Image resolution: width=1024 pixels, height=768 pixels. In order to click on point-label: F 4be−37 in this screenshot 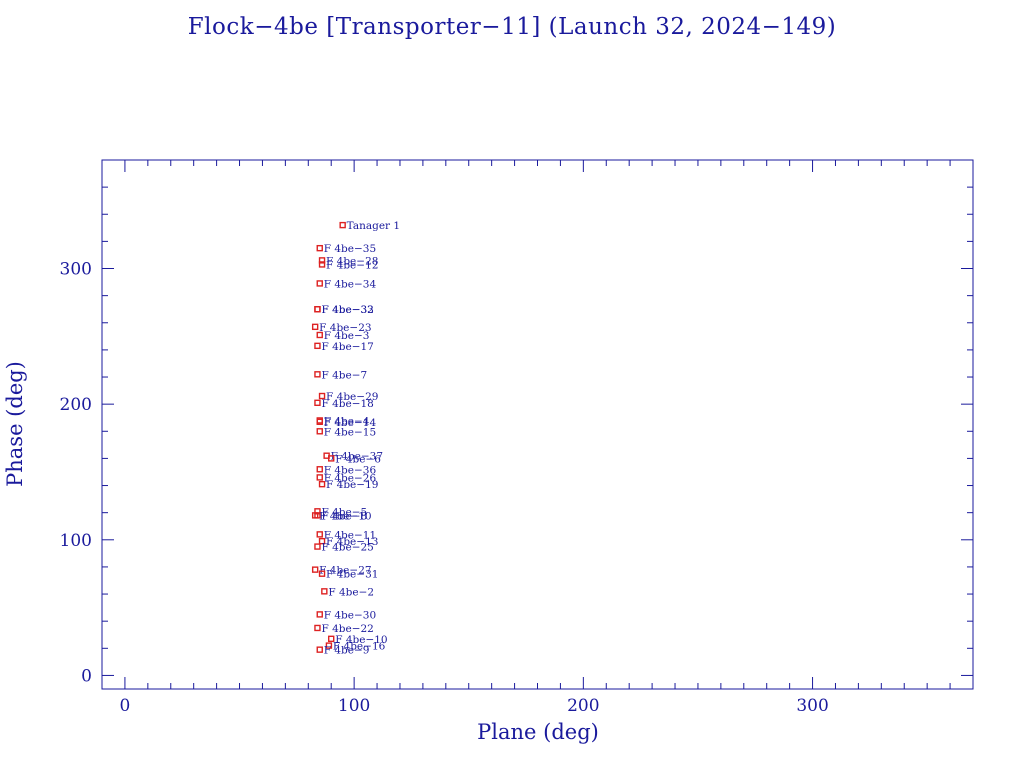, I will do `click(357, 457)`.